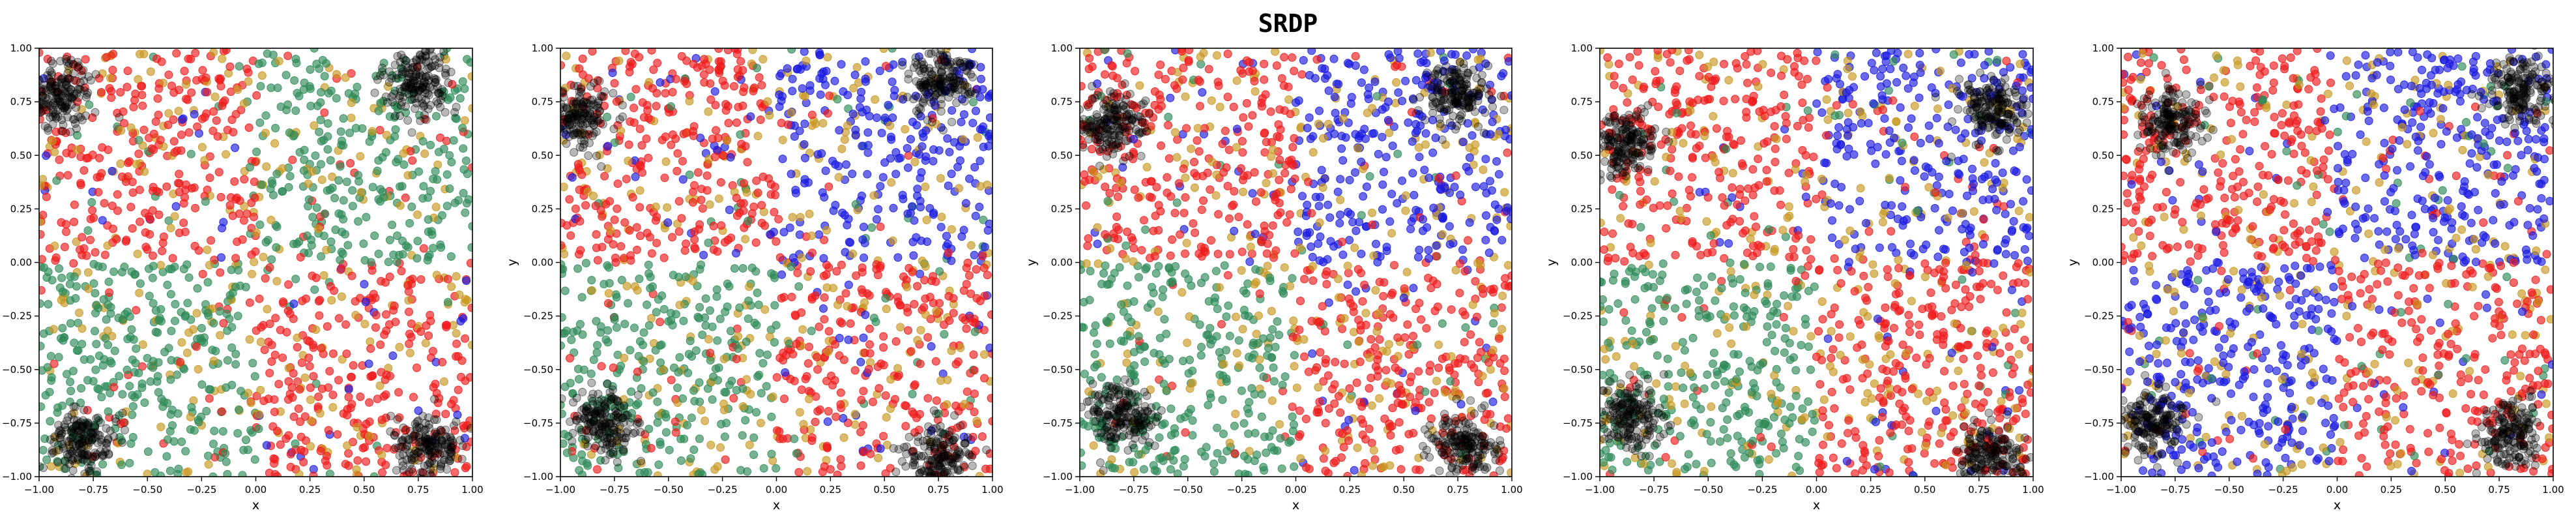 The image size is (2576, 521). What do you see at coordinates (615, 490) in the screenshot?
I see `x-tick-label: −0.75` at bounding box center [615, 490].